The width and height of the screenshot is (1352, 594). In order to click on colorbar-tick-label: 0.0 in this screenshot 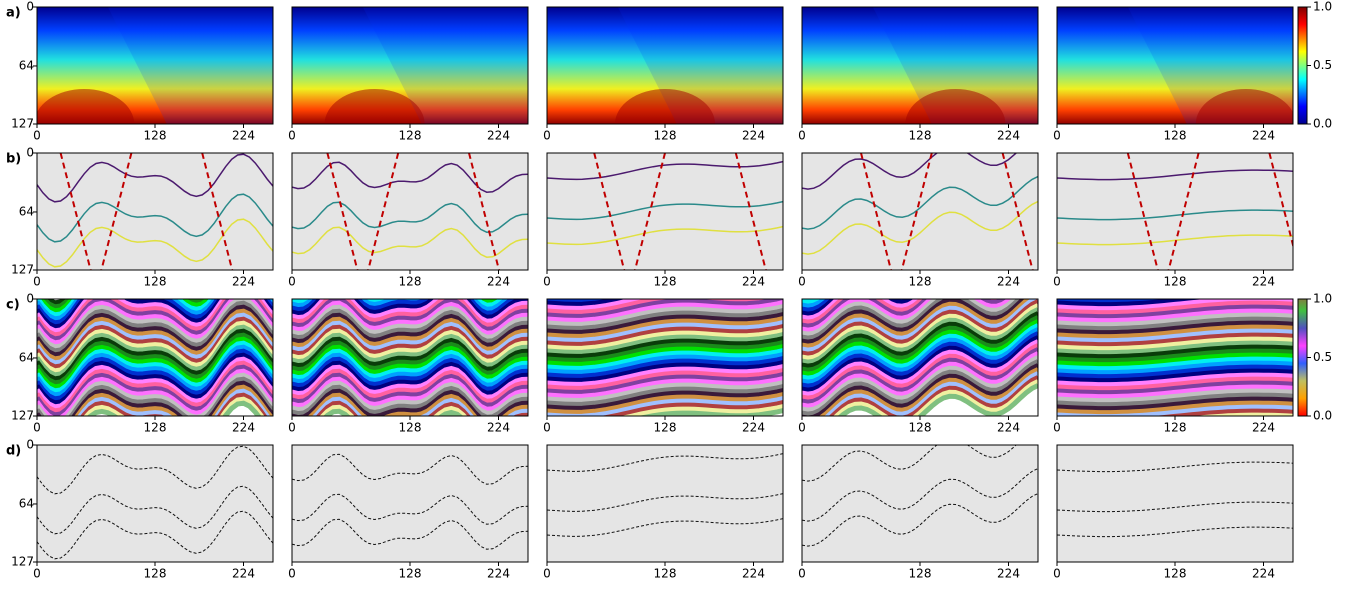, I will do `click(1322, 124)`.